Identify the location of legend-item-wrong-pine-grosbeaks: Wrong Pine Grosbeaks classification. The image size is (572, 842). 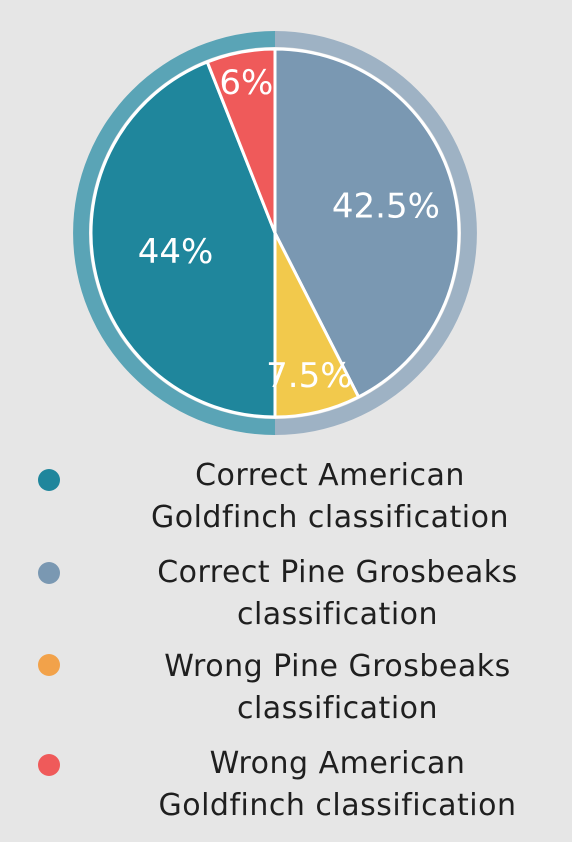
(286, 691).